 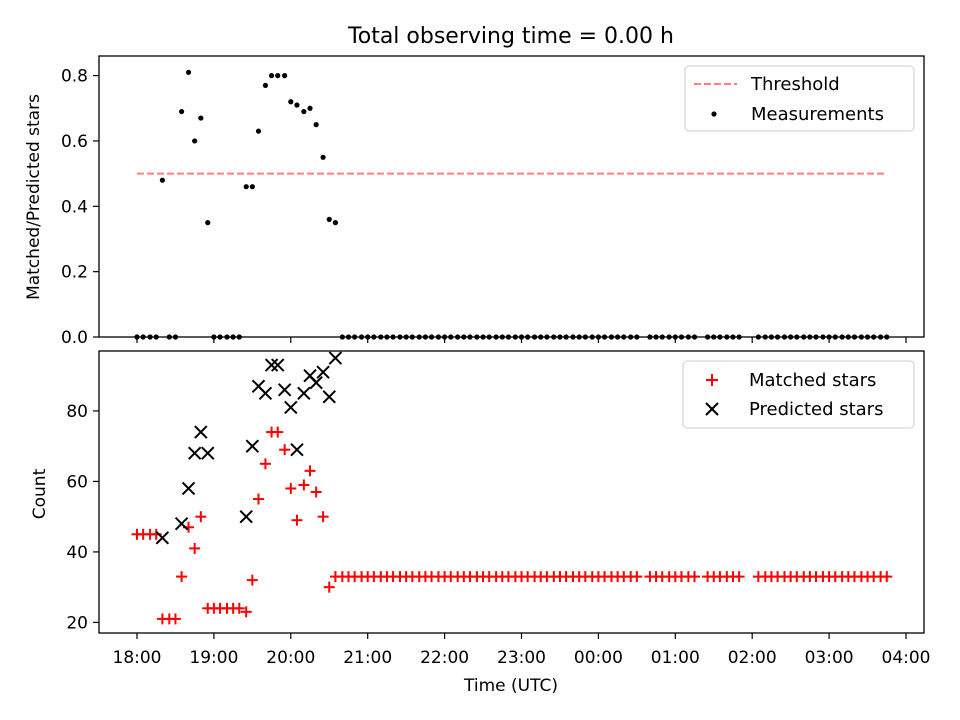 I want to click on x-tick-label: 20:00, so click(x=290, y=658).